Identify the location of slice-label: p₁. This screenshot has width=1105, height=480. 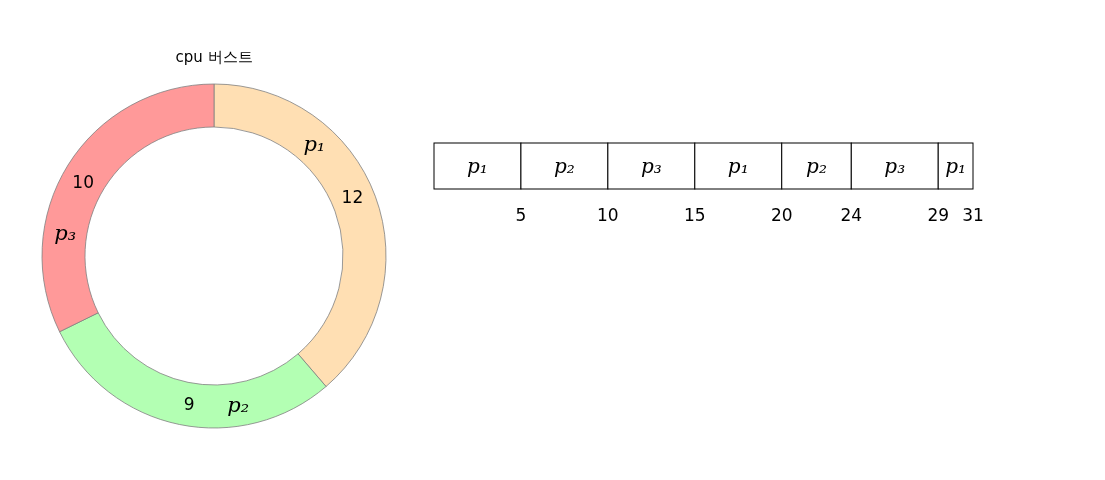
(314, 143).